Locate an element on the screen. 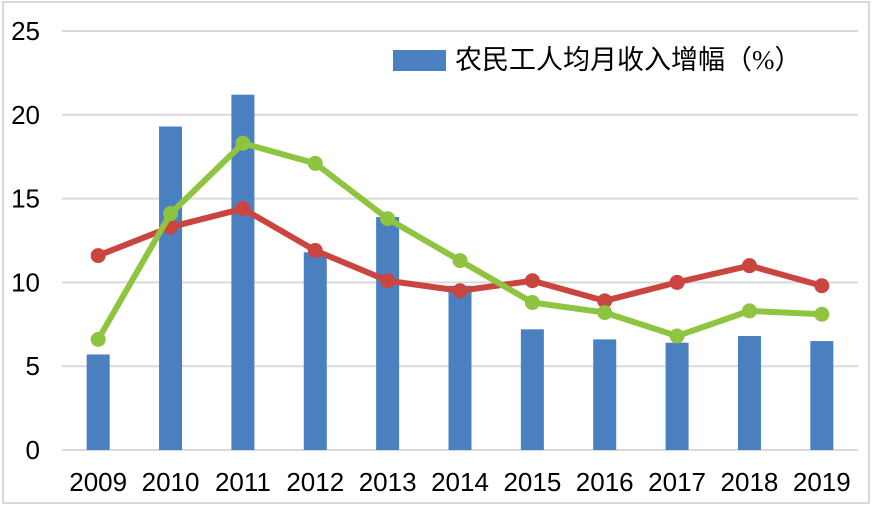 The height and width of the screenshot is (510, 874). legend-swatch is located at coordinates (419, 60).